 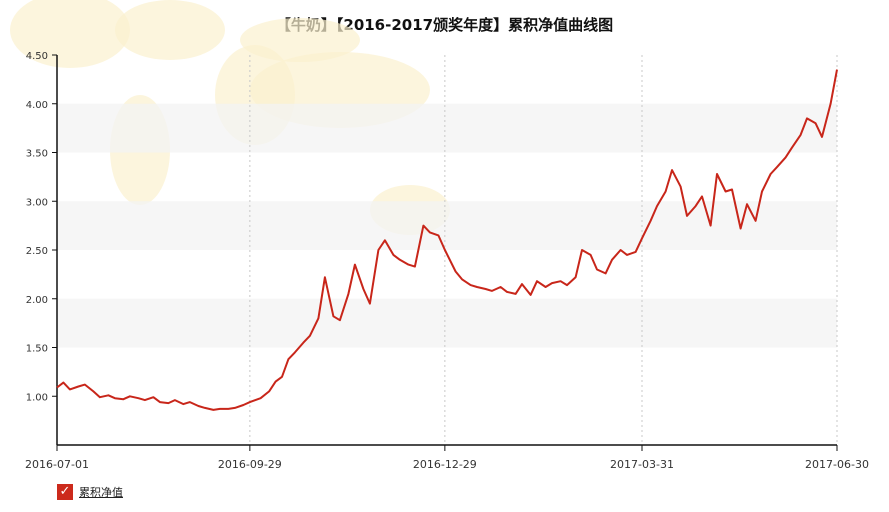 I want to click on y-tick-label: 3.00, so click(x=37, y=202).